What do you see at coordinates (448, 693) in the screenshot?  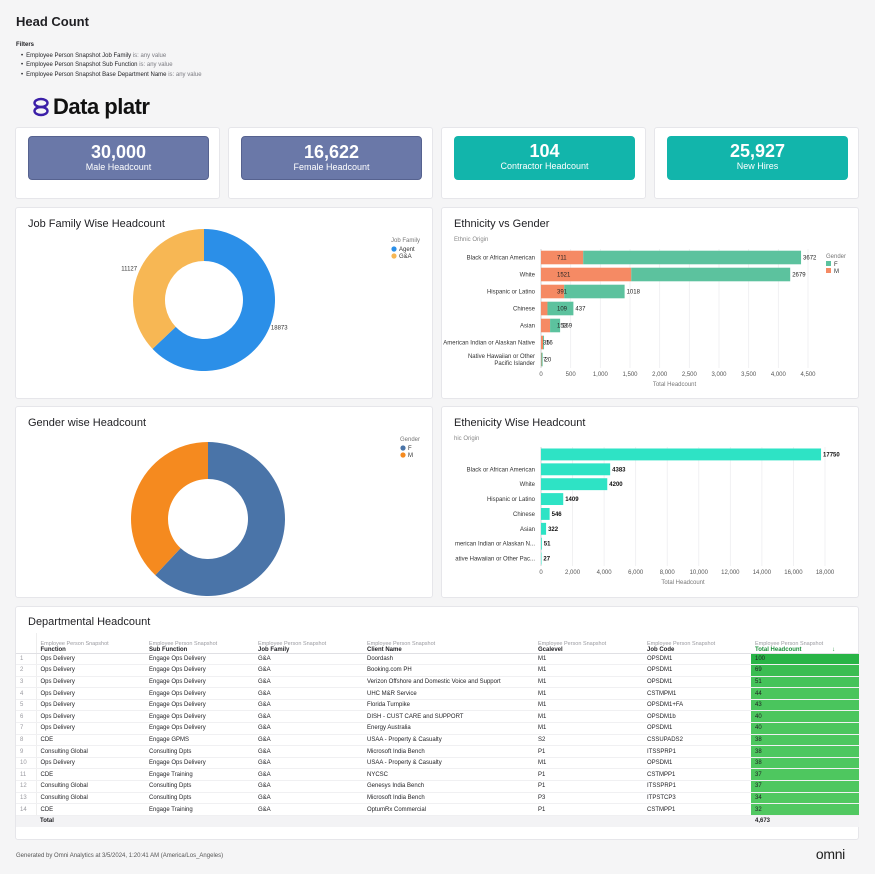 I see `table-cell: UHC M&R Service` at bounding box center [448, 693].